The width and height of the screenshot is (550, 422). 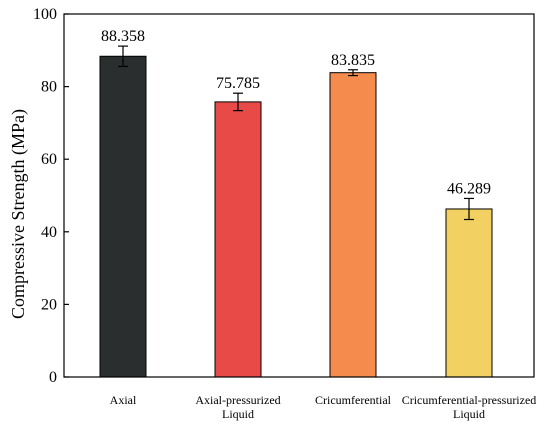 I want to click on y-tick-label: 100, so click(x=45, y=14).